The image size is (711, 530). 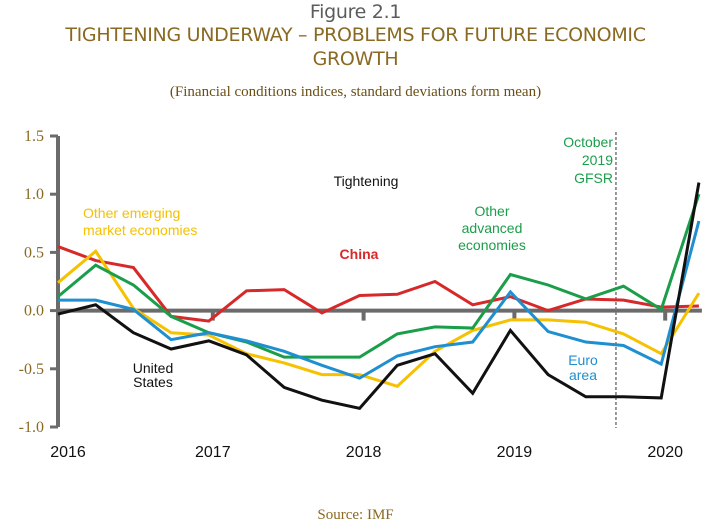 I want to click on series-line-china, so click(x=378, y=284).